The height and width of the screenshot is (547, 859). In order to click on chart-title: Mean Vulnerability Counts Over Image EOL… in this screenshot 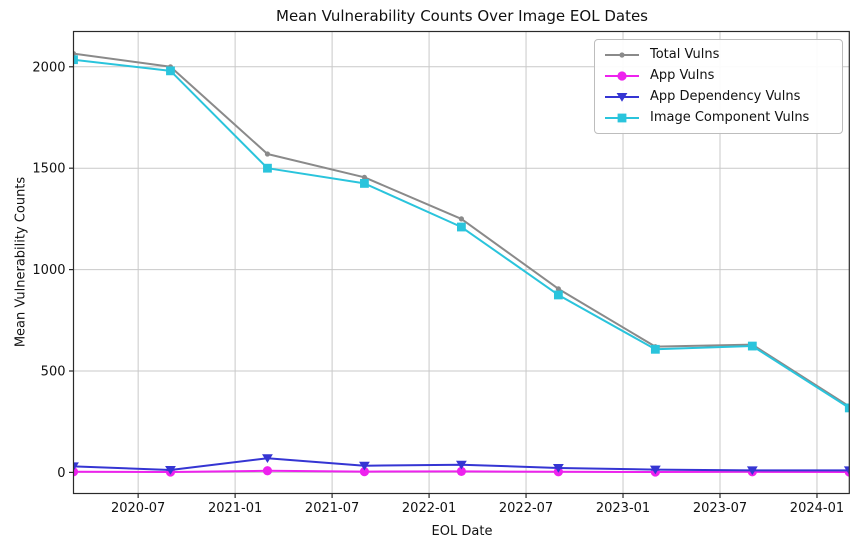, I will do `click(462, 16)`.